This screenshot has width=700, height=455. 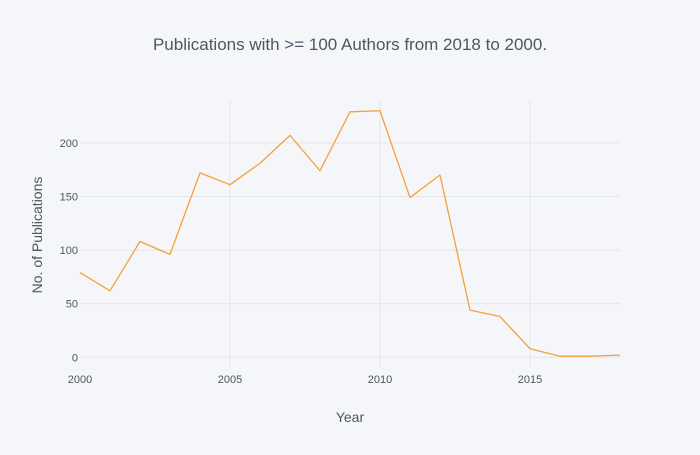 What do you see at coordinates (69, 144) in the screenshot?
I see `y-tick-label: 200` at bounding box center [69, 144].